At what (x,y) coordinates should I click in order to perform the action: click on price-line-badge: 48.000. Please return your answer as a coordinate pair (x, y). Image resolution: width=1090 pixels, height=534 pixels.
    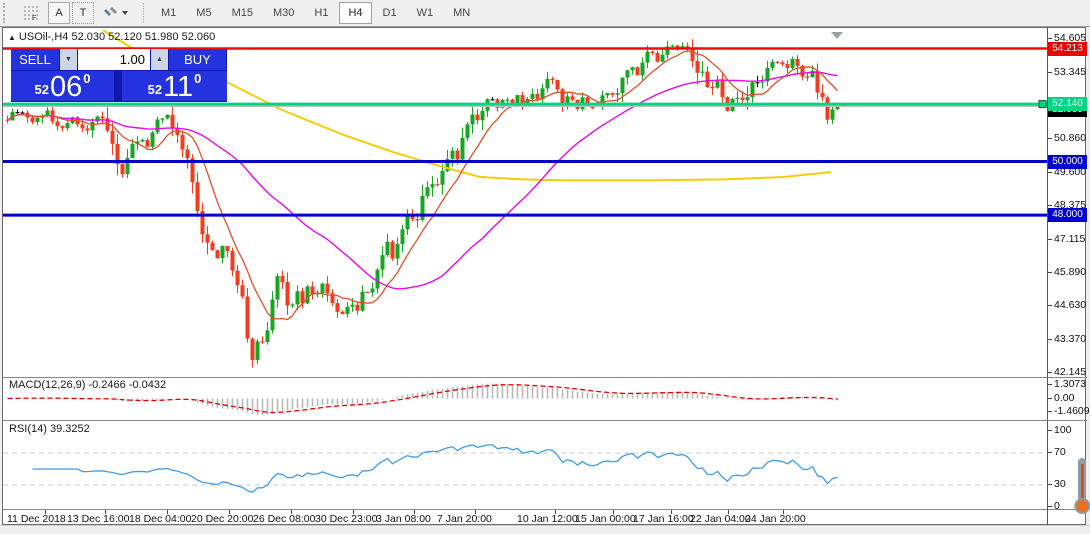
    Looking at the image, I should click on (1067, 215).